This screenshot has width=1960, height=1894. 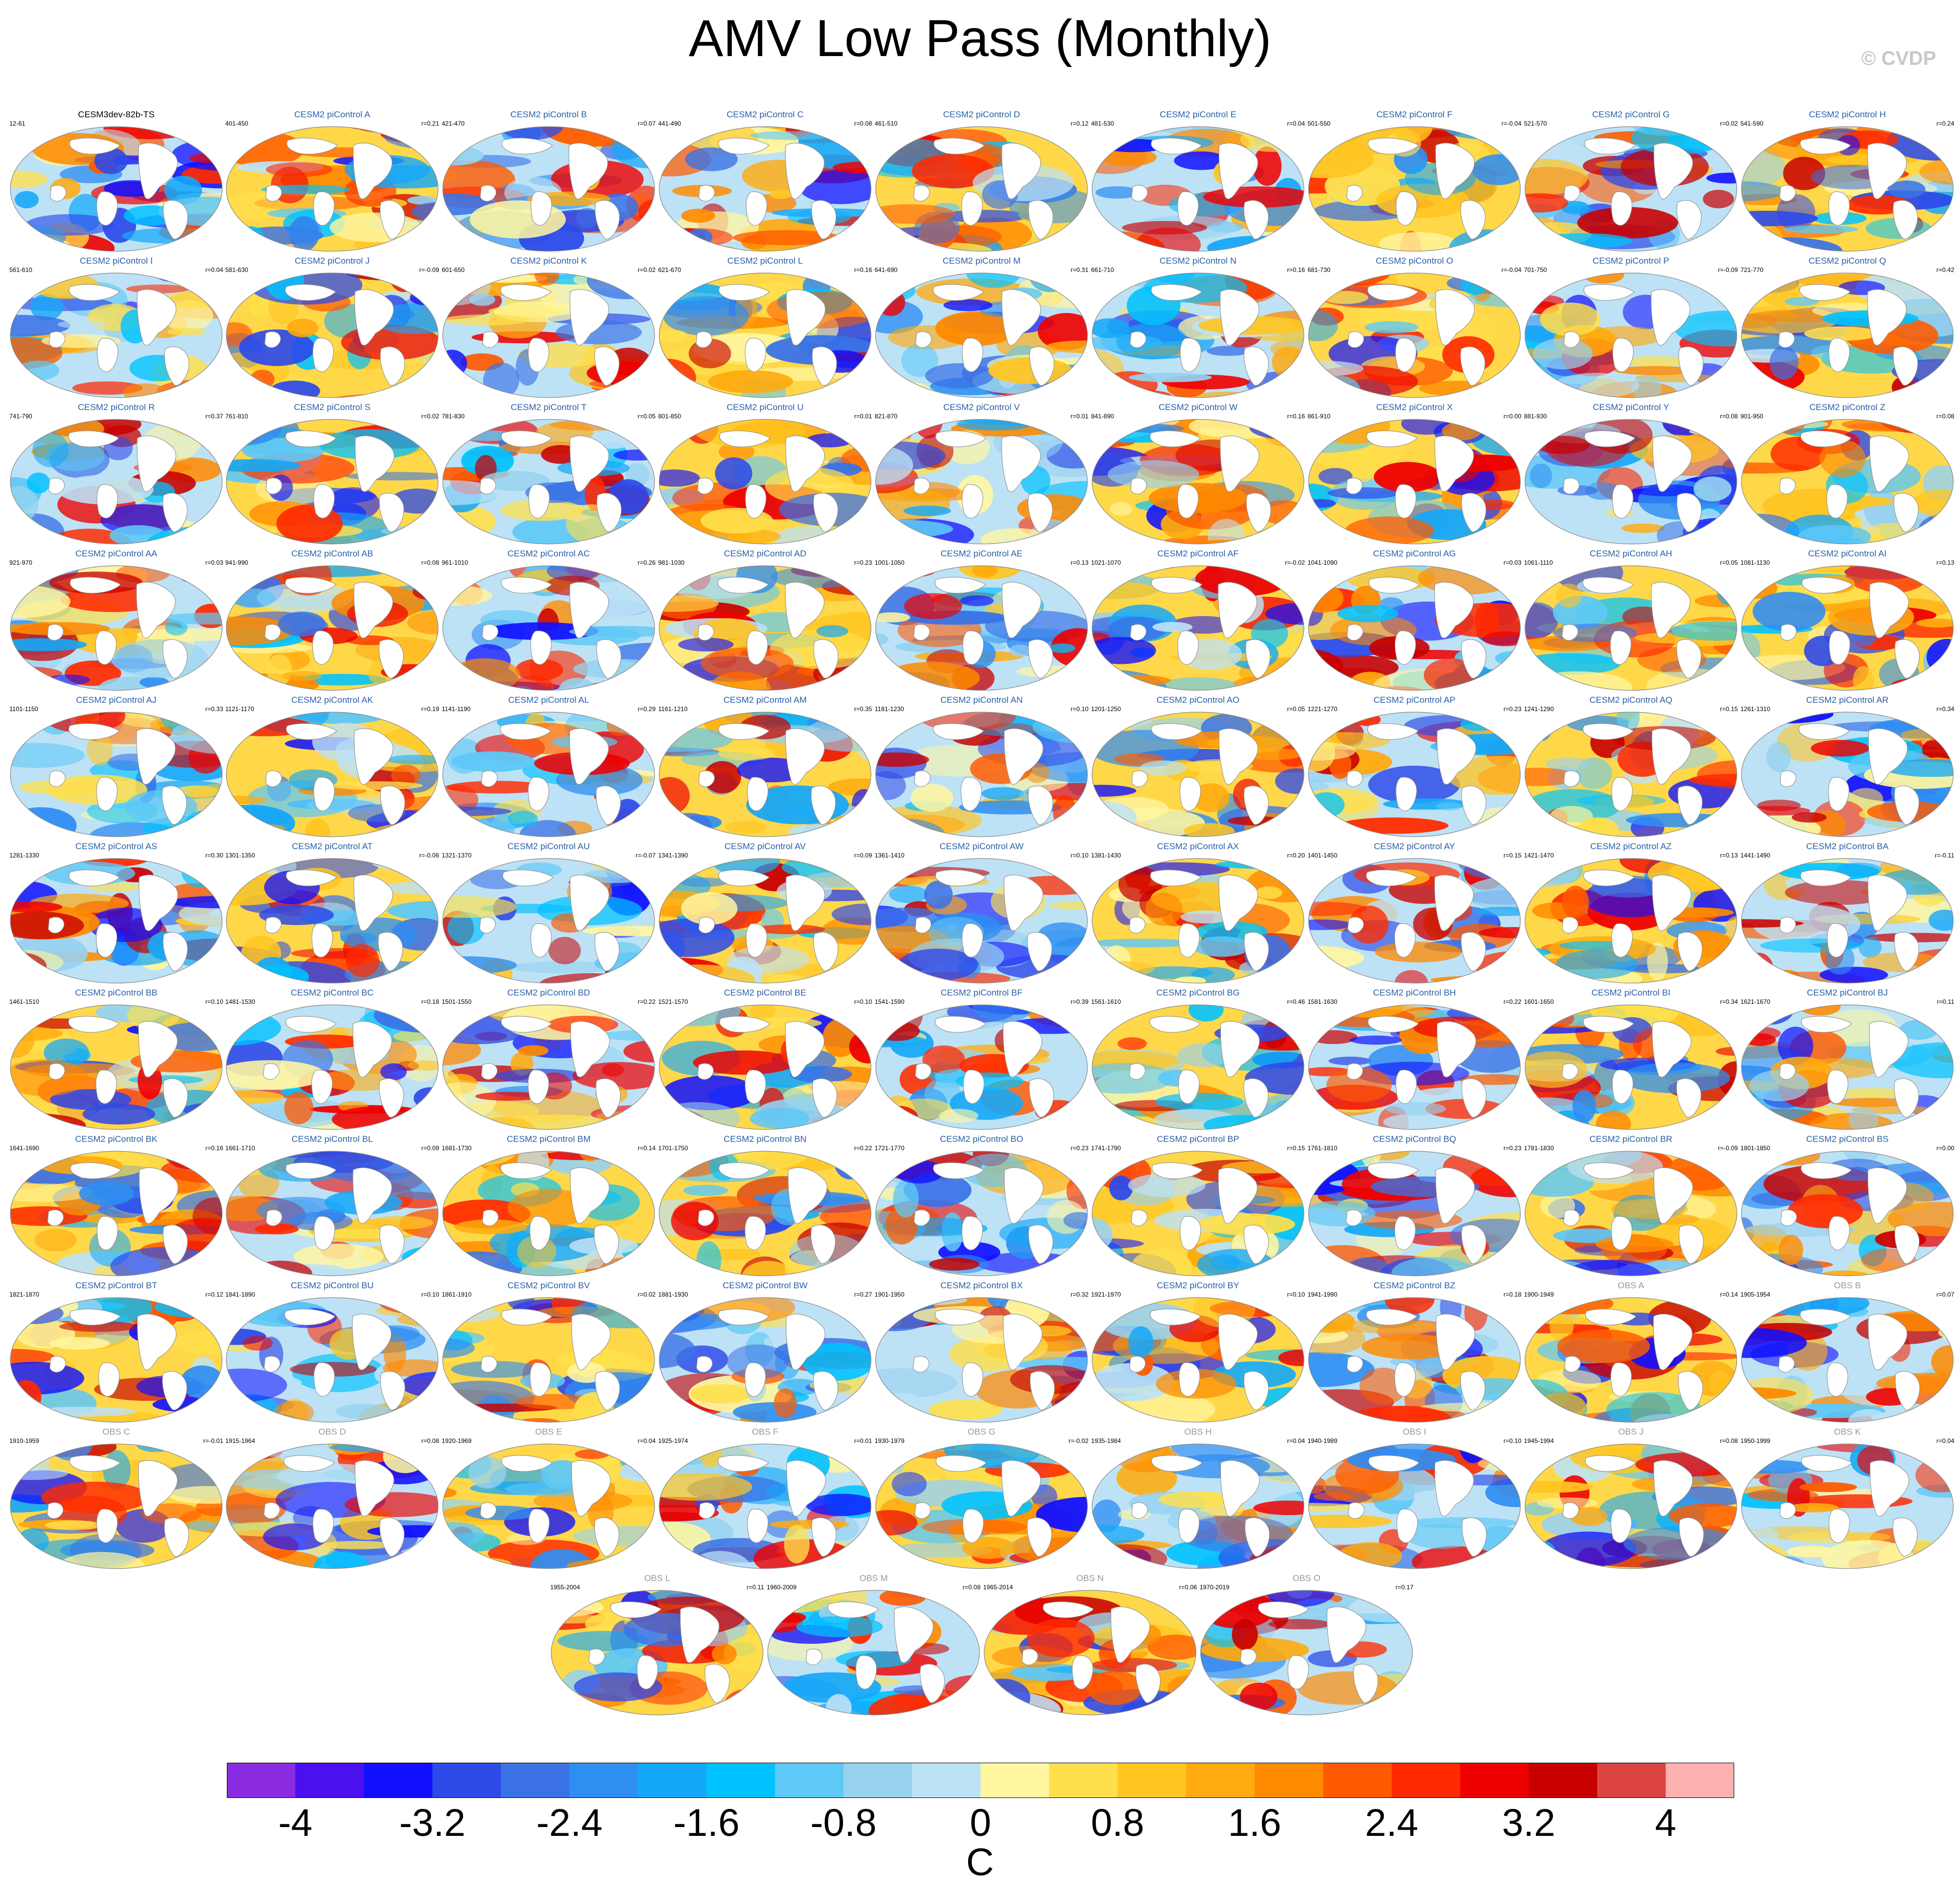 What do you see at coordinates (549, 1060) in the screenshot?
I see `map-panel: CESM2 piControl BD 1501-1550 r=0.22` at bounding box center [549, 1060].